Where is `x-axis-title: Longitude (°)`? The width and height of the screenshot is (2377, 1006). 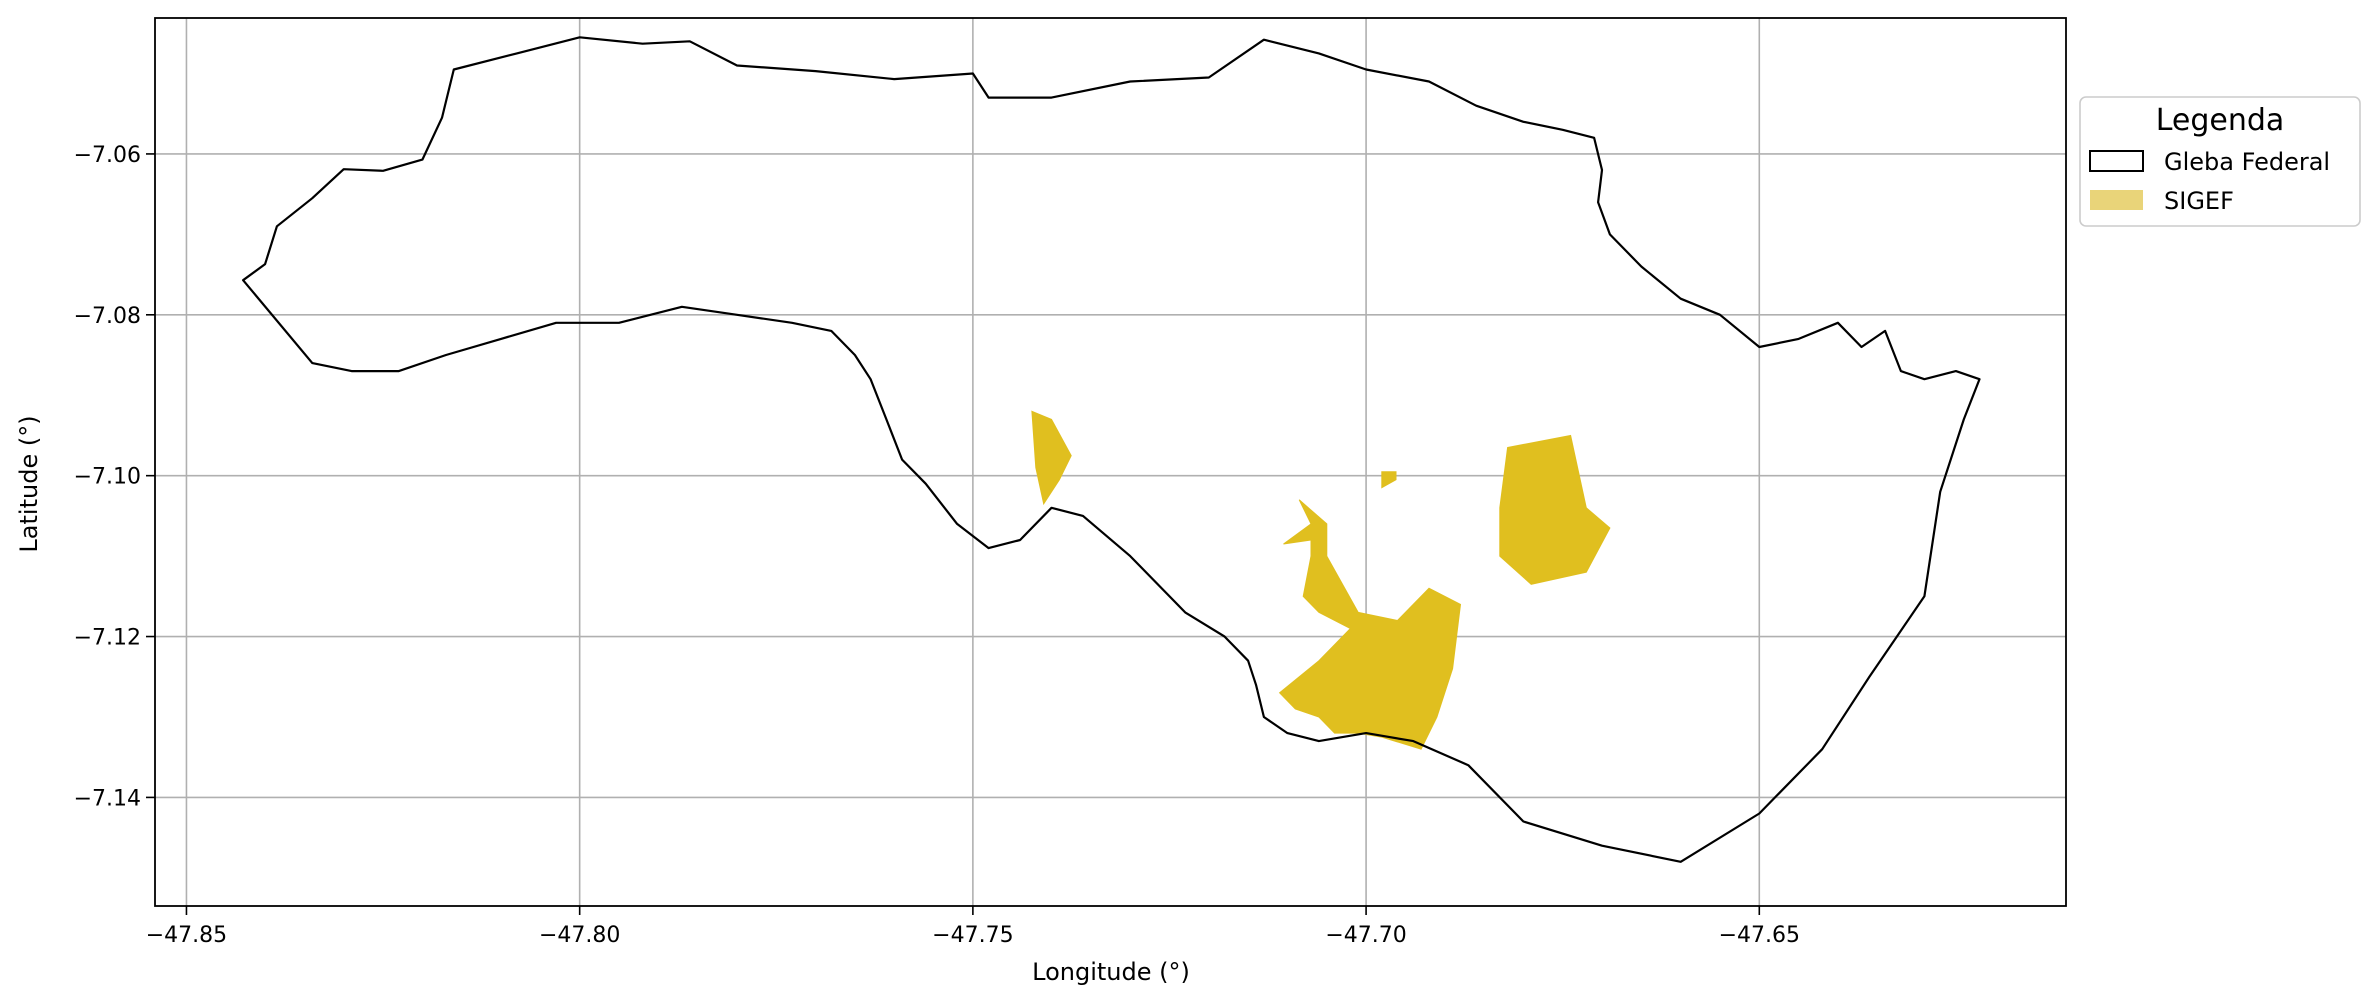 x-axis-title: Longitude (°) is located at coordinates (1111, 972).